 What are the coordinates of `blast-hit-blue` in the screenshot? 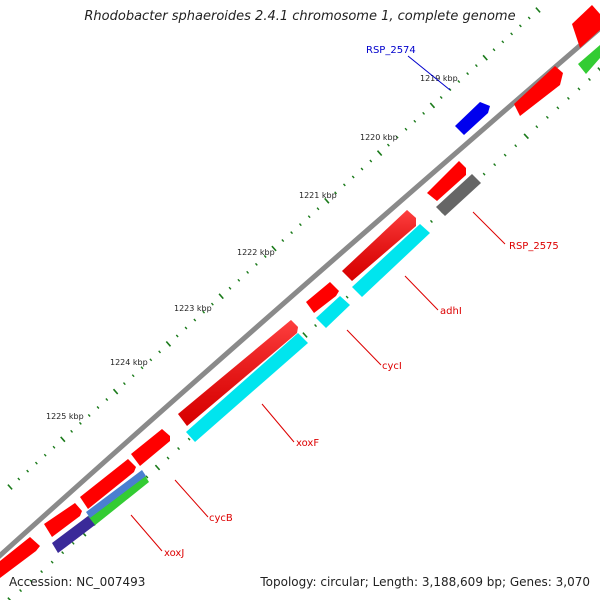 It's located at (472, 118).